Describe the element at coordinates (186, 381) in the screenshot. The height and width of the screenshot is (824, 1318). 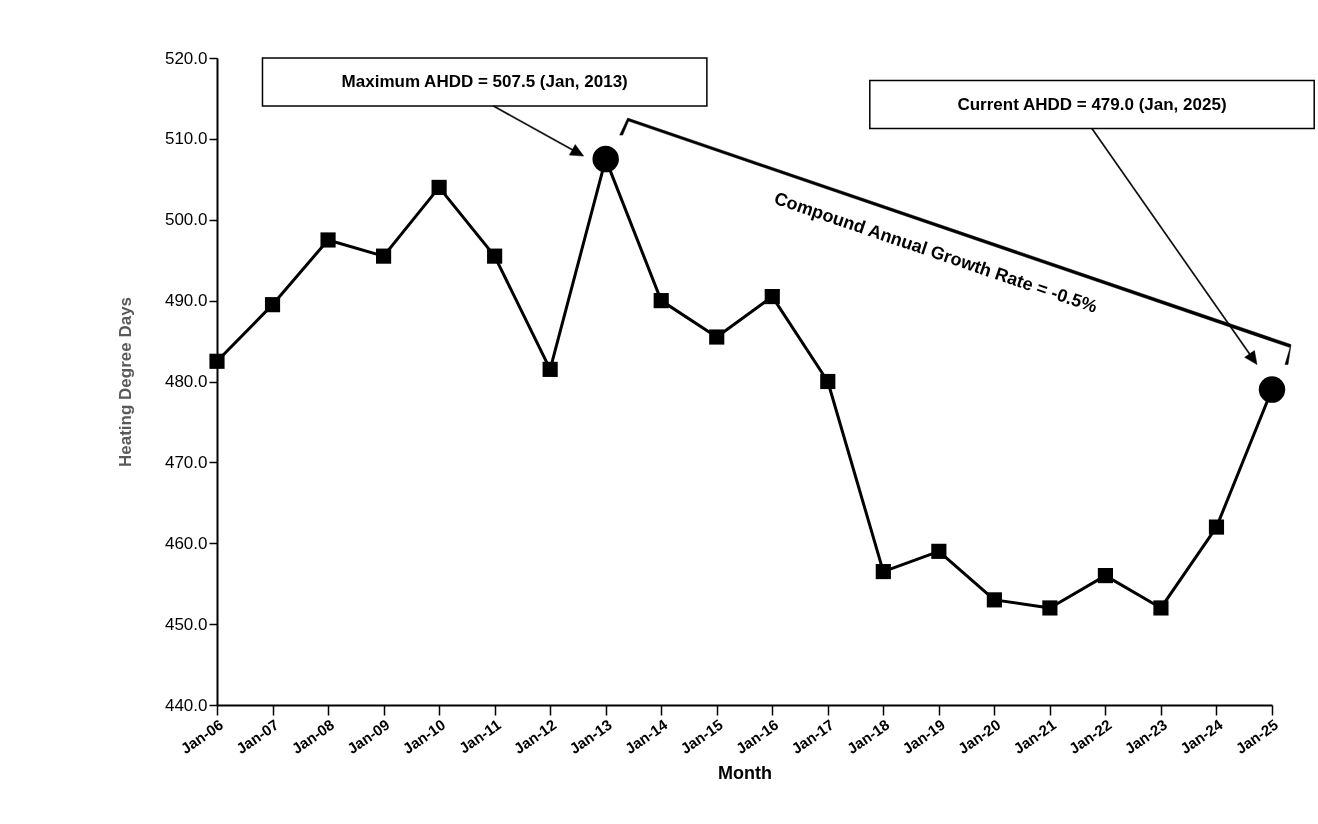
I see `y-tick-label: 480.0` at that location.